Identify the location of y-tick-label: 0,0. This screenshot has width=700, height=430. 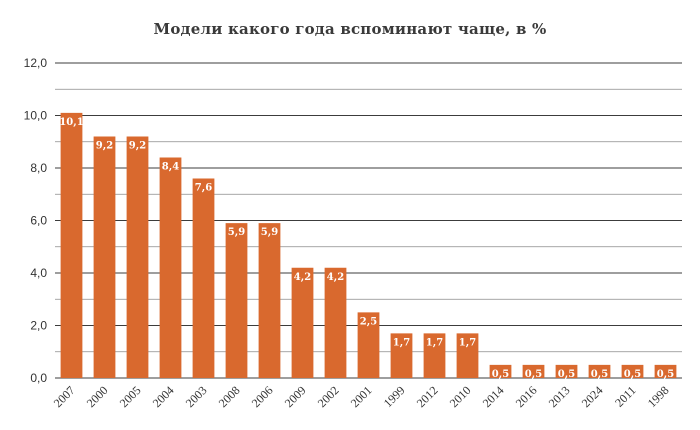
(38, 378).